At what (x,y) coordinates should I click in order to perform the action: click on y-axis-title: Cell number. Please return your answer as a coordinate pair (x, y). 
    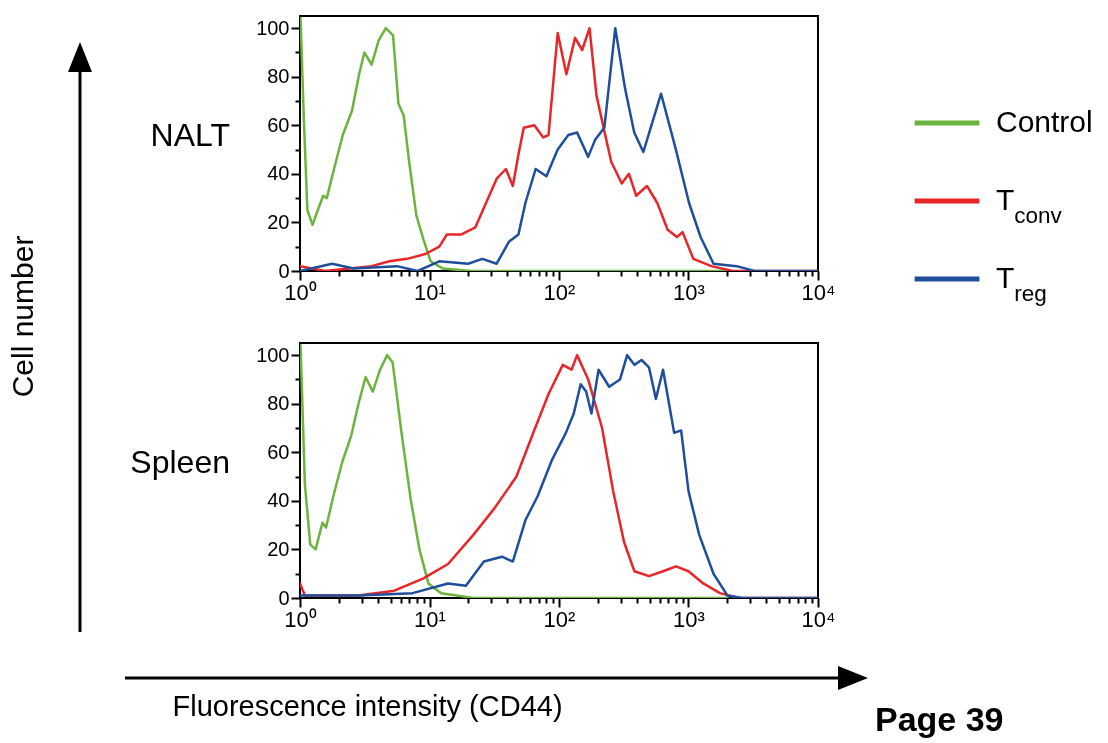
    Looking at the image, I should click on (22, 316).